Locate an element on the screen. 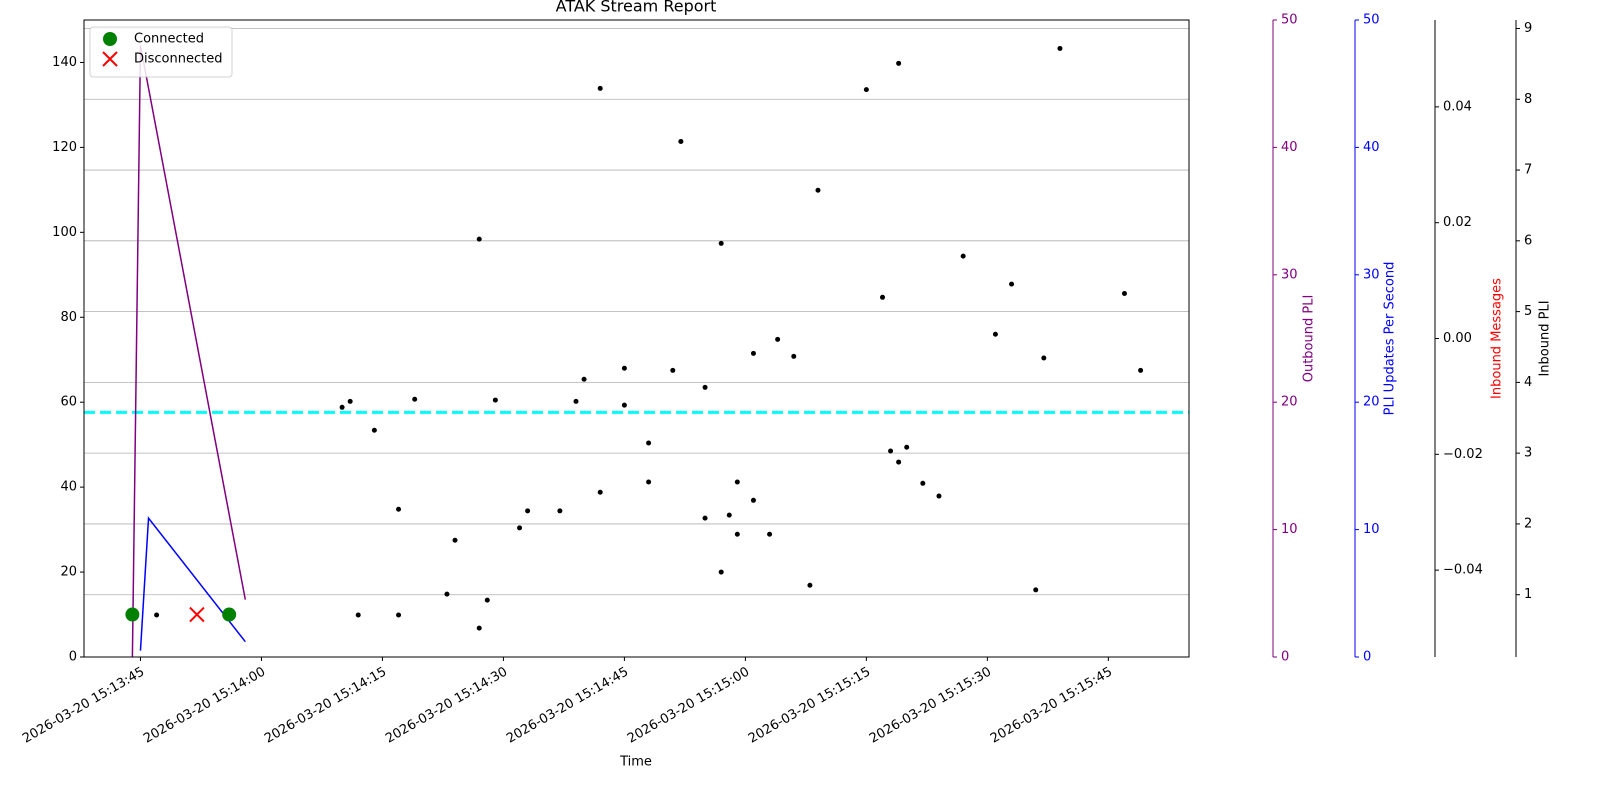 This screenshot has height=800, width=1600. marker-x is located at coordinates (197, 614).